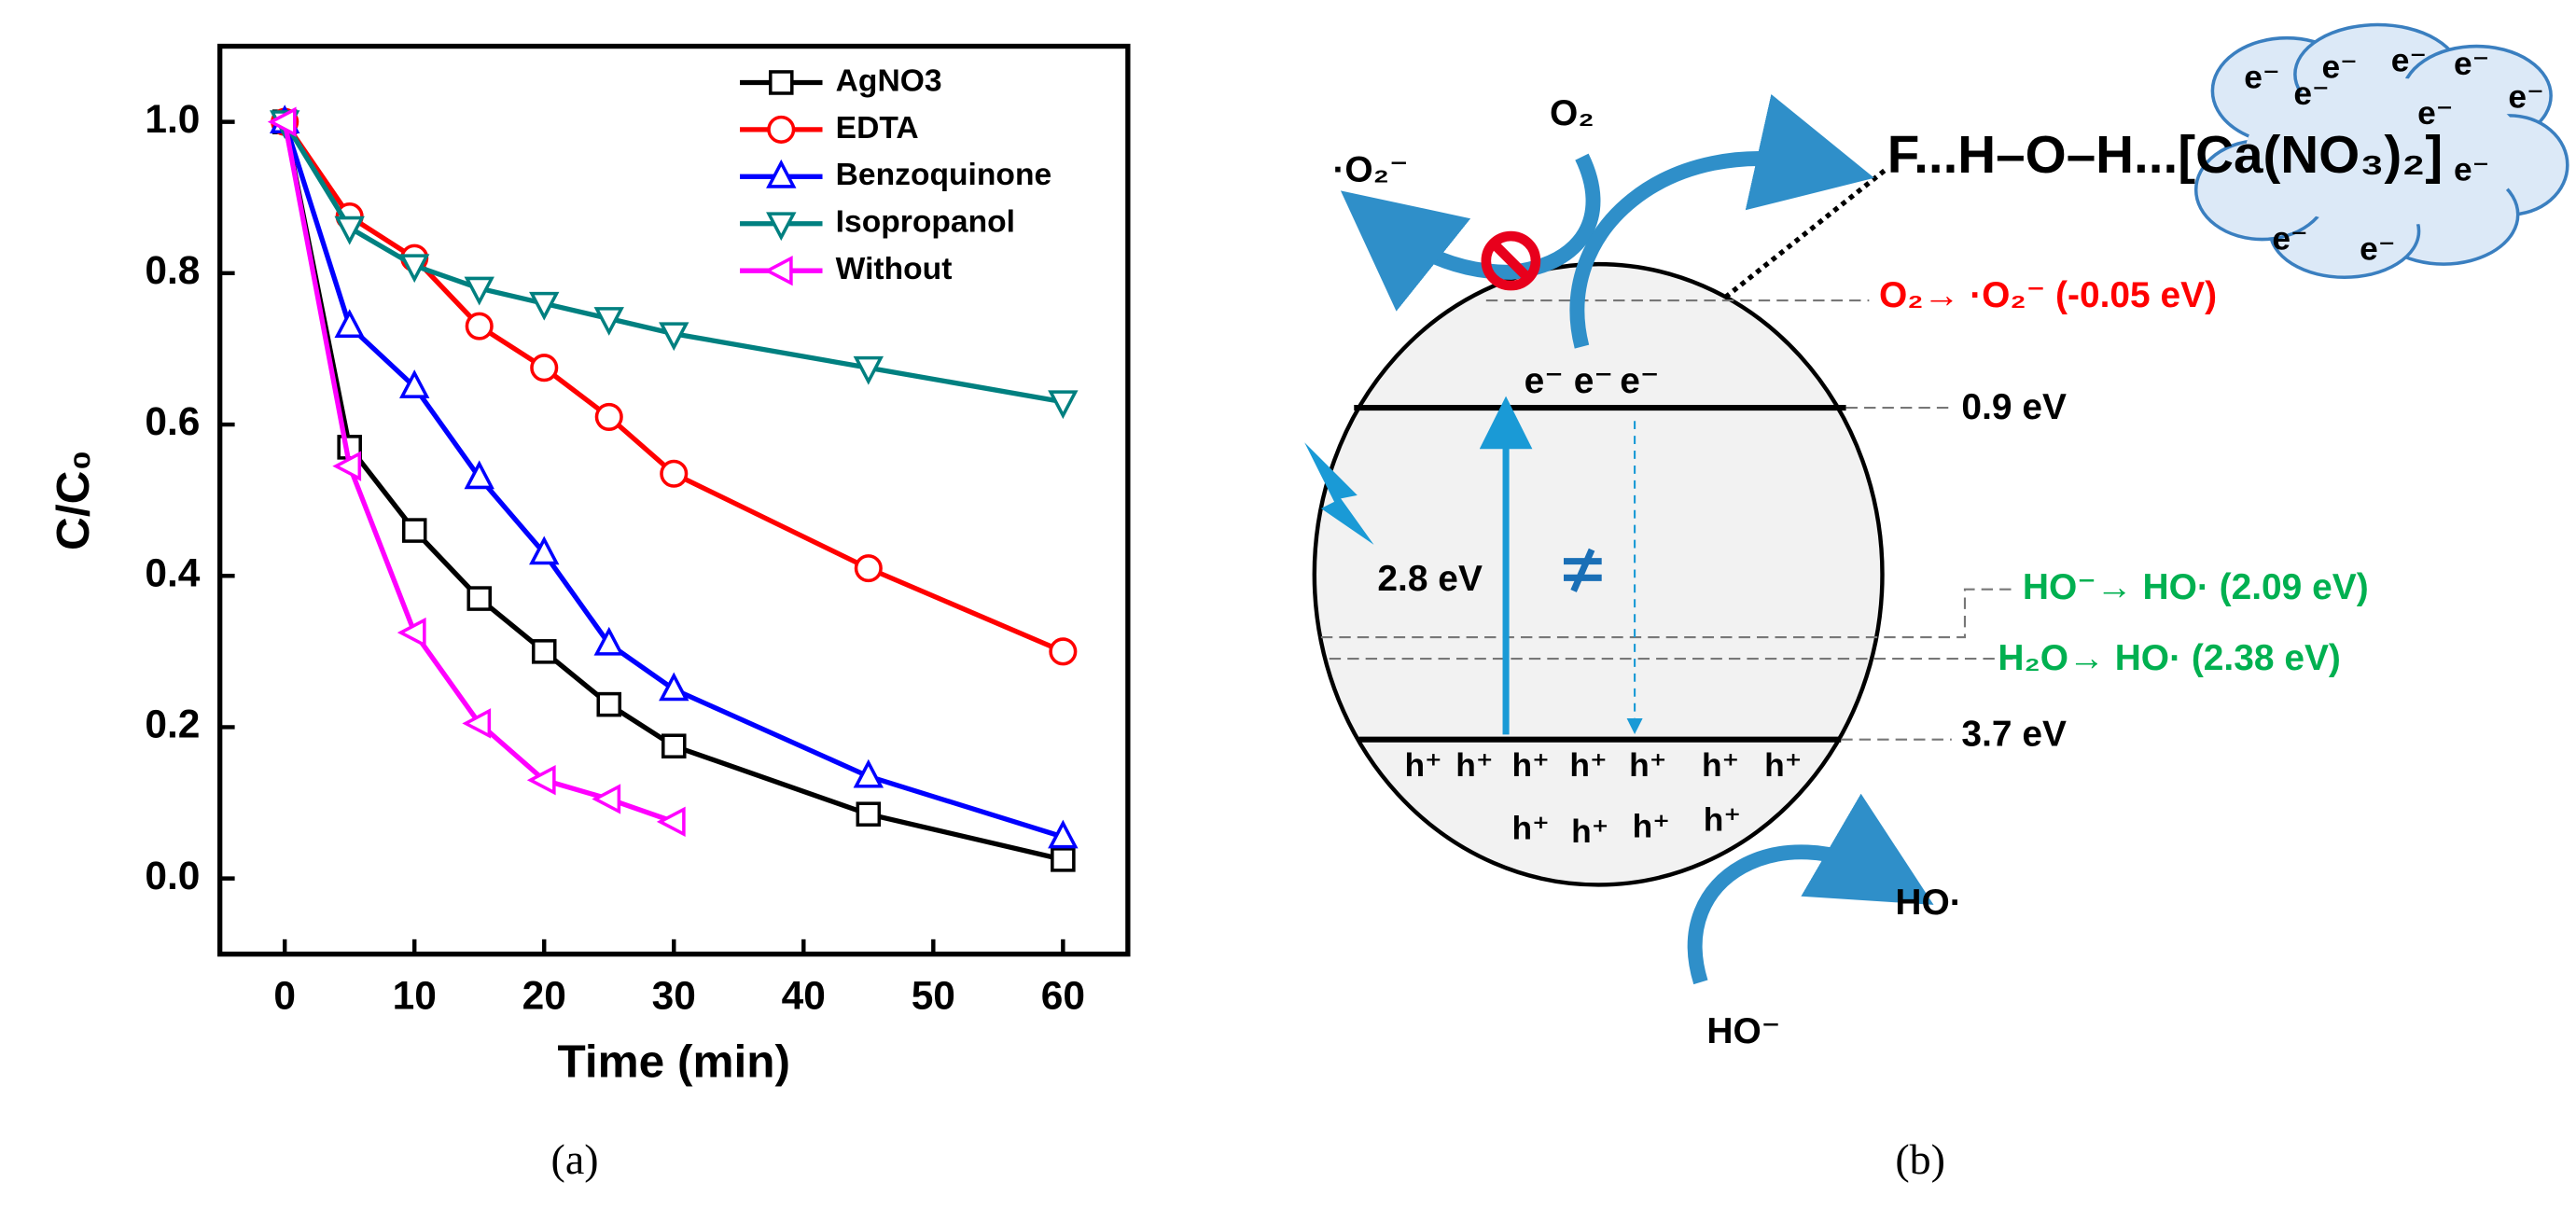 The image size is (2576, 1210). Describe the element at coordinates (674, 1062) in the screenshot. I see `x-axis-label: Time (min)` at that location.